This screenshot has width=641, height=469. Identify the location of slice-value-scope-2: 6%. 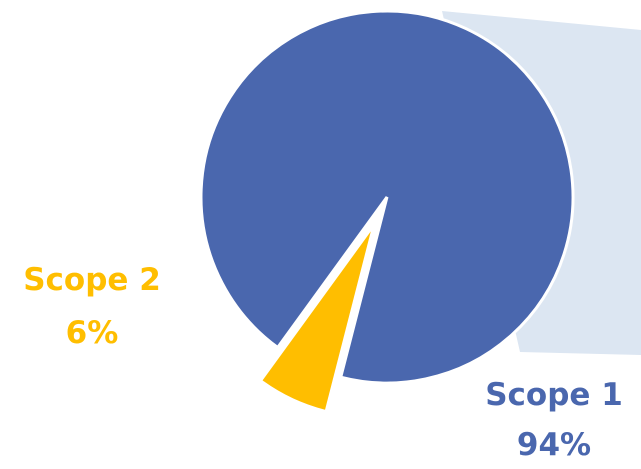
(92, 333).